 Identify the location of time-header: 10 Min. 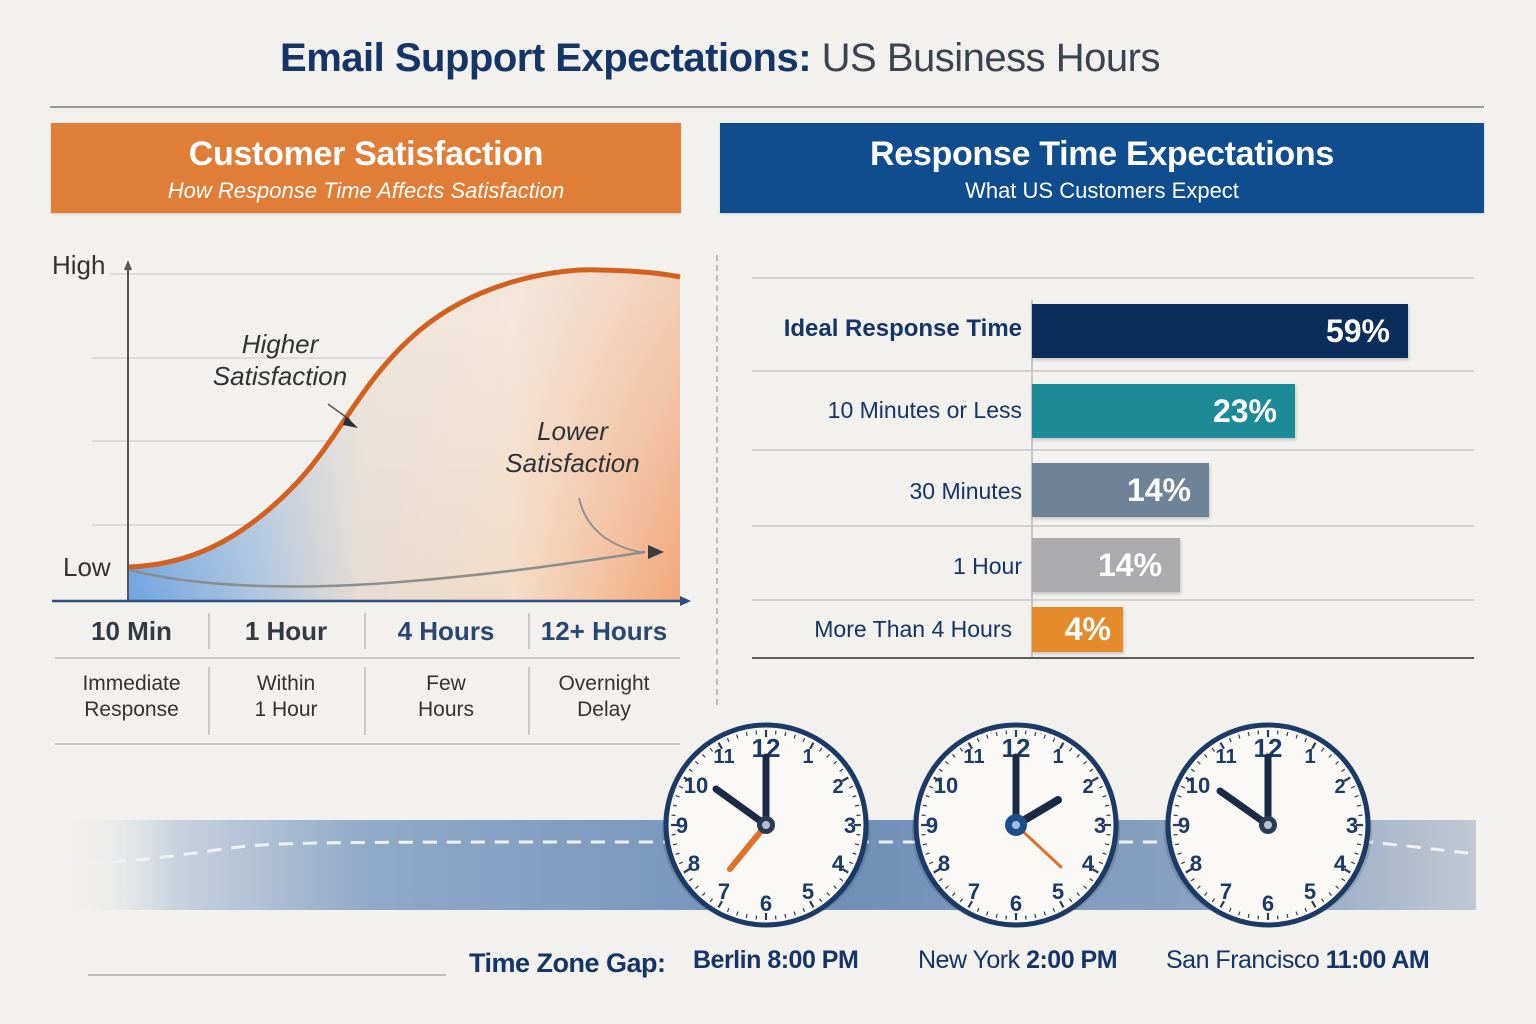
(131, 631).